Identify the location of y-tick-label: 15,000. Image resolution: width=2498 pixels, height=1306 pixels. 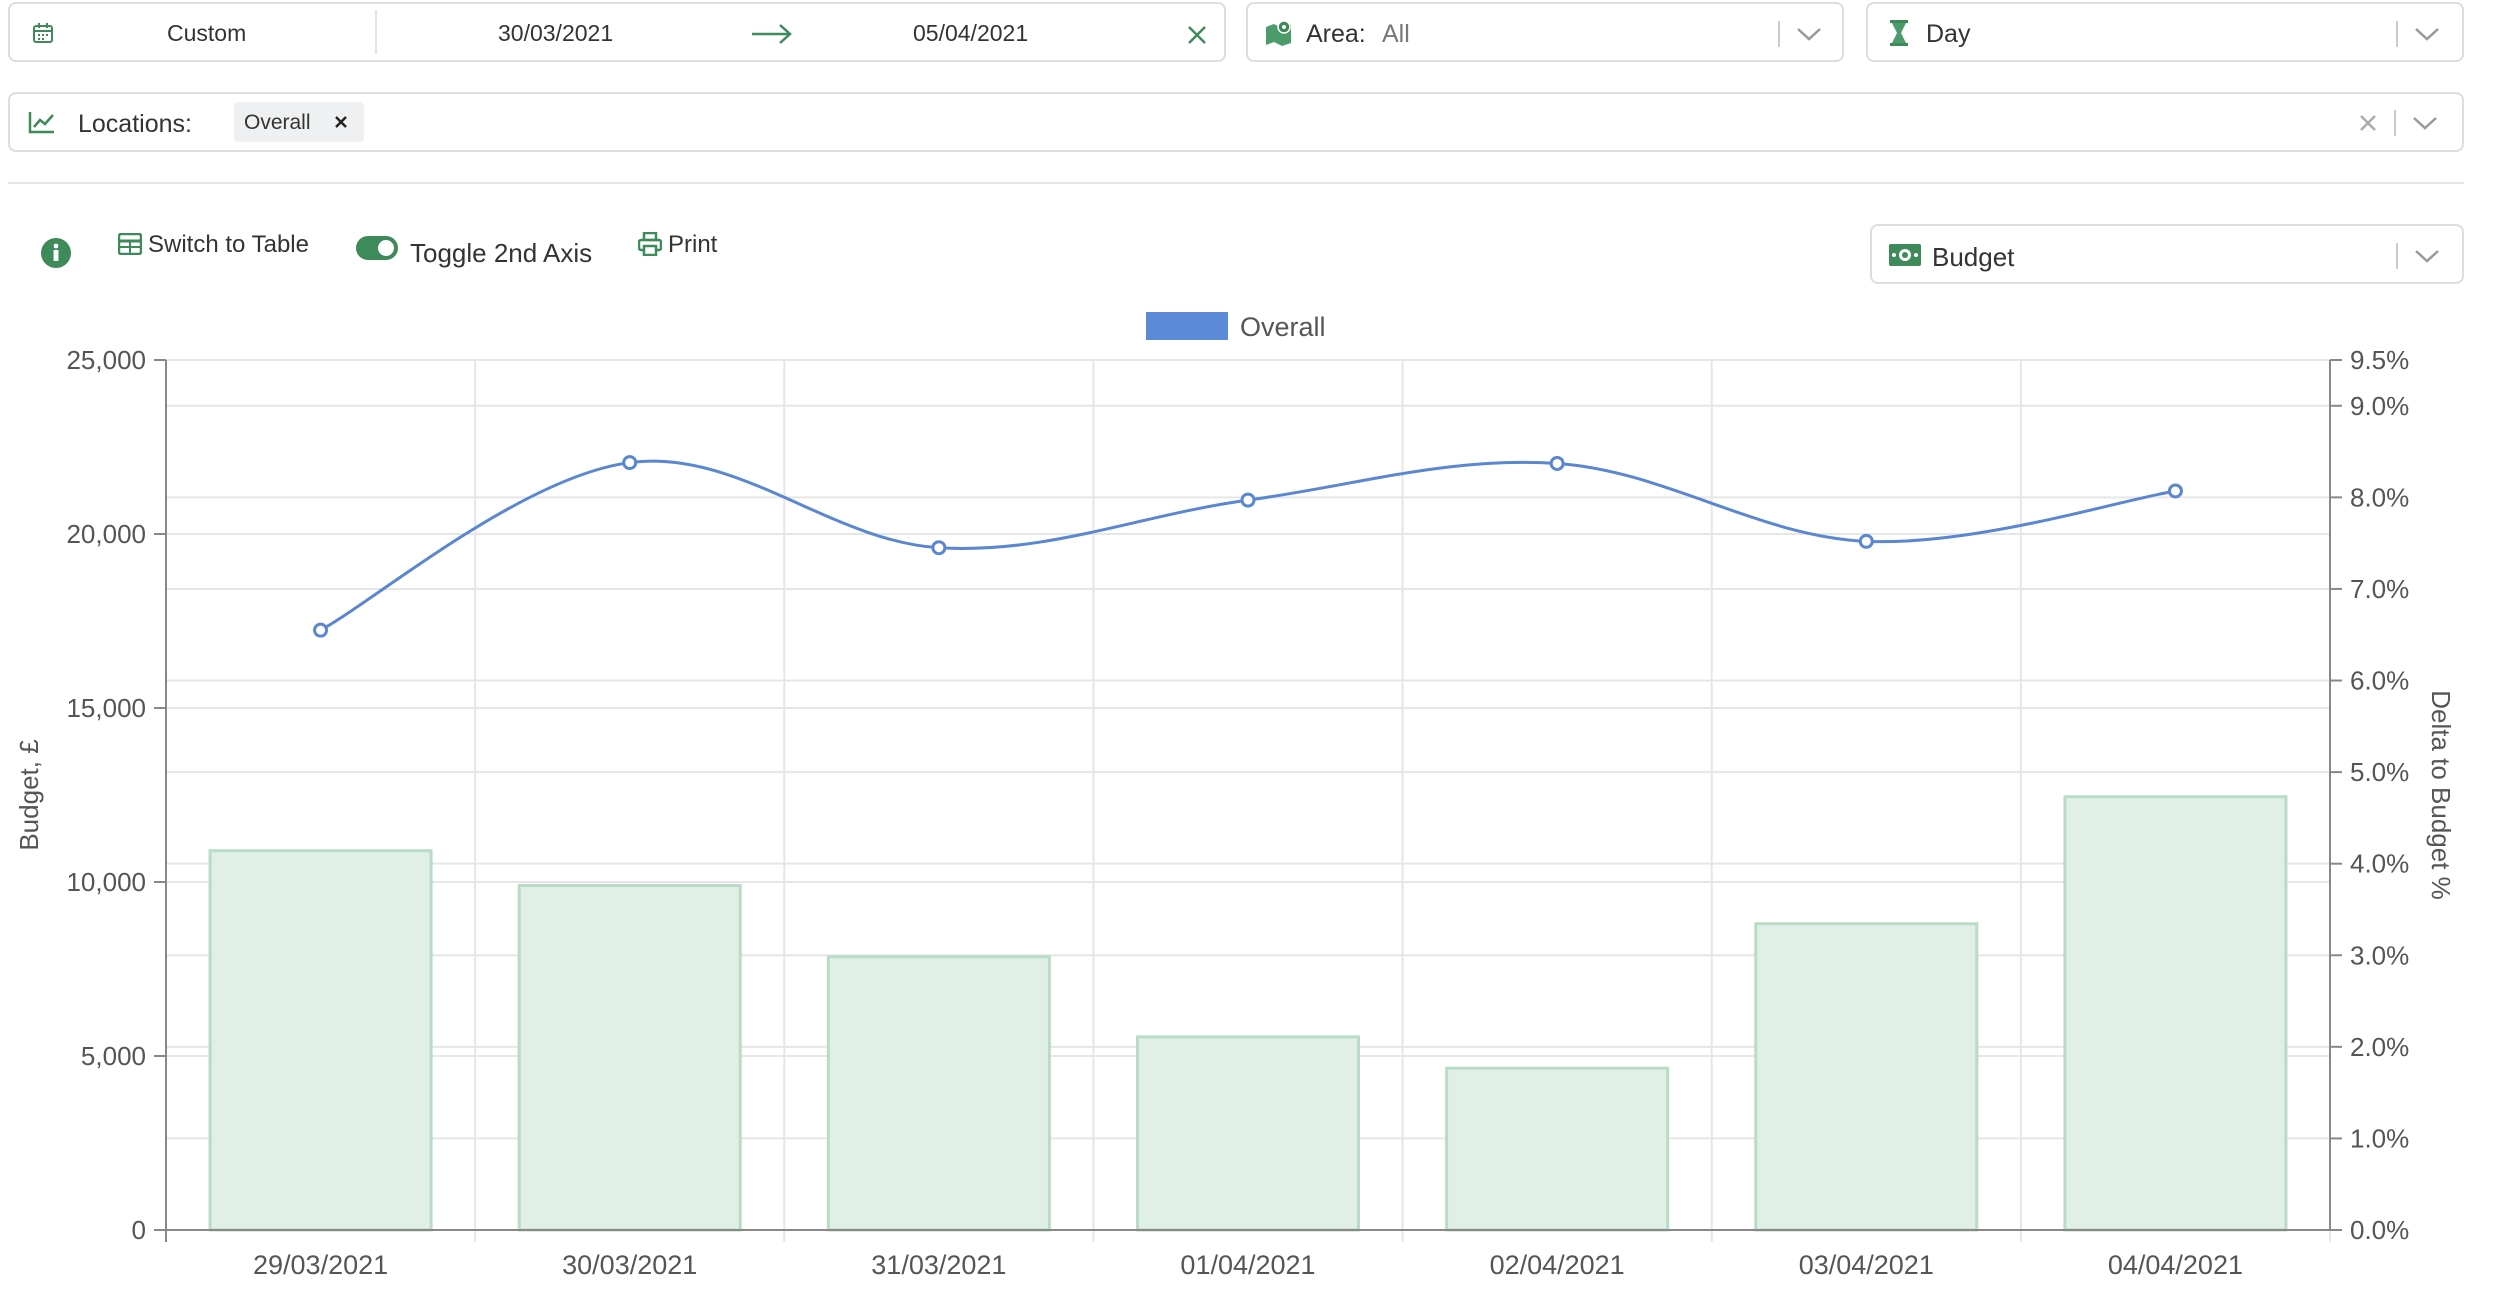
(106, 708).